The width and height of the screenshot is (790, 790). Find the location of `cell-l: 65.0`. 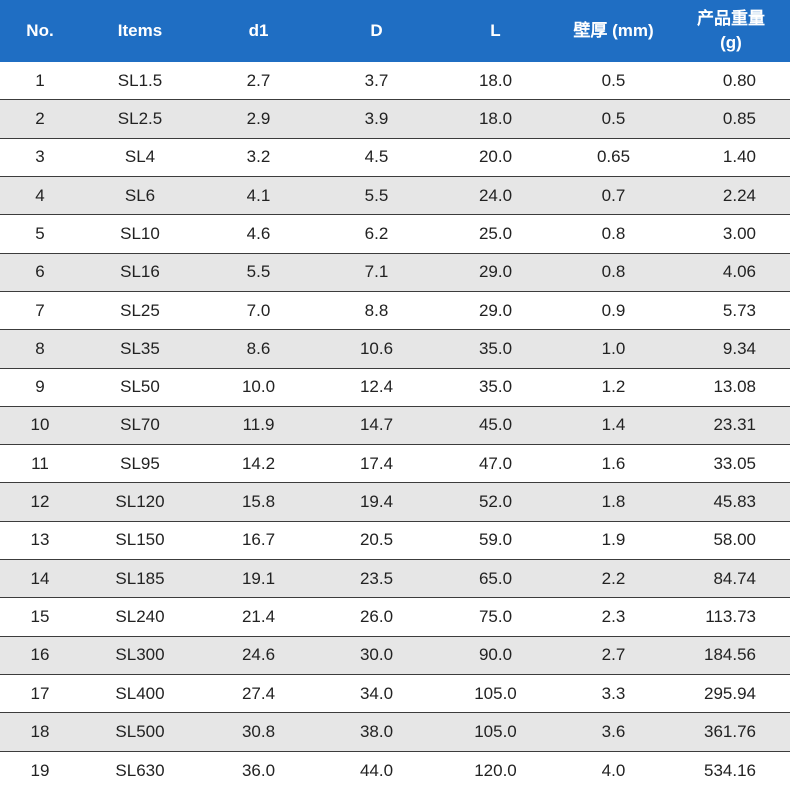

cell-l: 65.0 is located at coordinates (495, 578).